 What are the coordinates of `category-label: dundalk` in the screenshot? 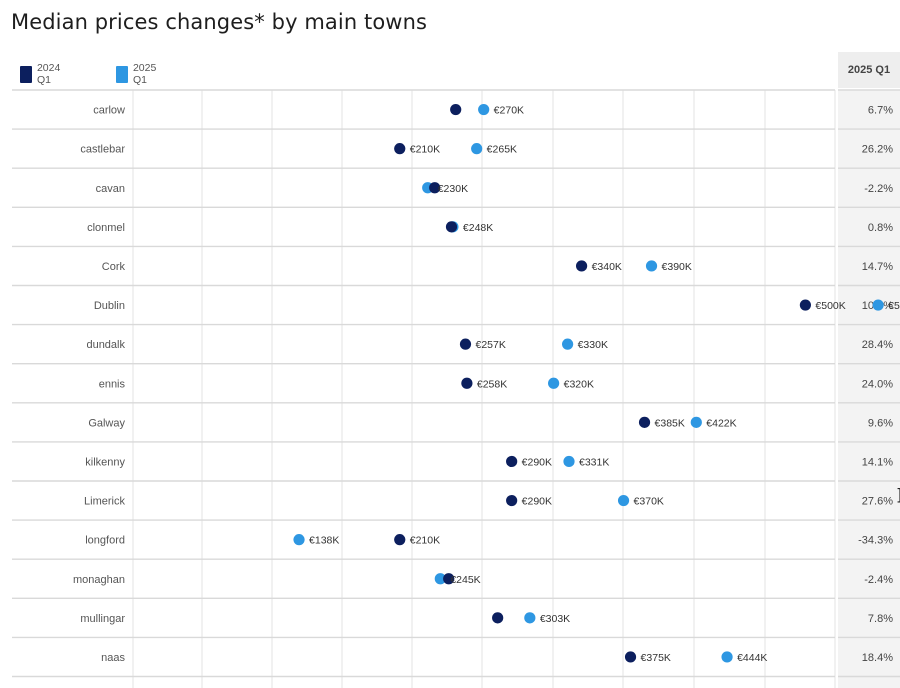 It's located at (105, 345).